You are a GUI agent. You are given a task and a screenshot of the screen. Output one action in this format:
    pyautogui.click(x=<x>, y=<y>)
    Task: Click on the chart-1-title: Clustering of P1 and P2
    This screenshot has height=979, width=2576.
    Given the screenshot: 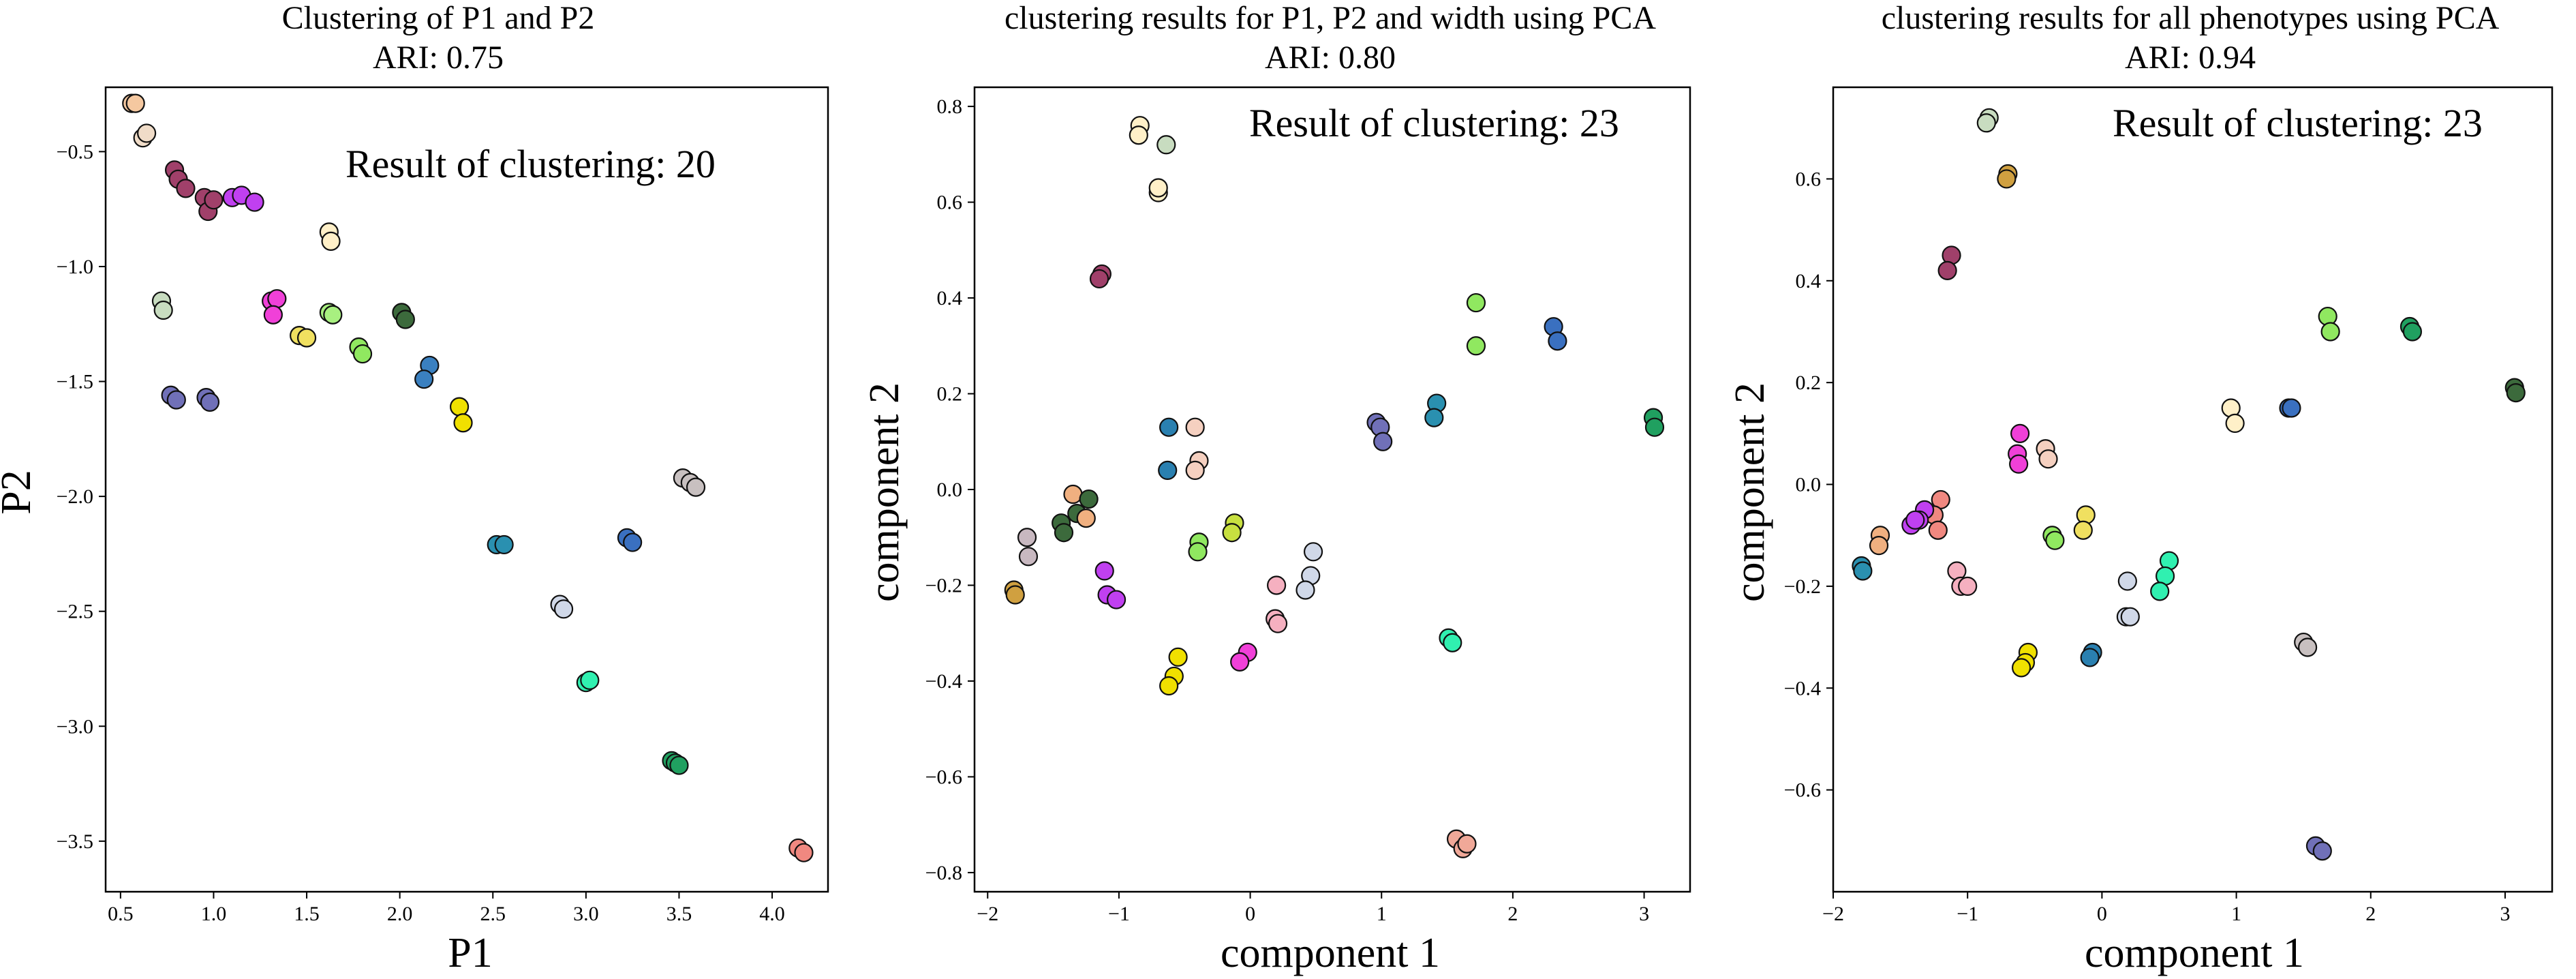 What is the action you would take?
    pyautogui.click(x=438, y=18)
    